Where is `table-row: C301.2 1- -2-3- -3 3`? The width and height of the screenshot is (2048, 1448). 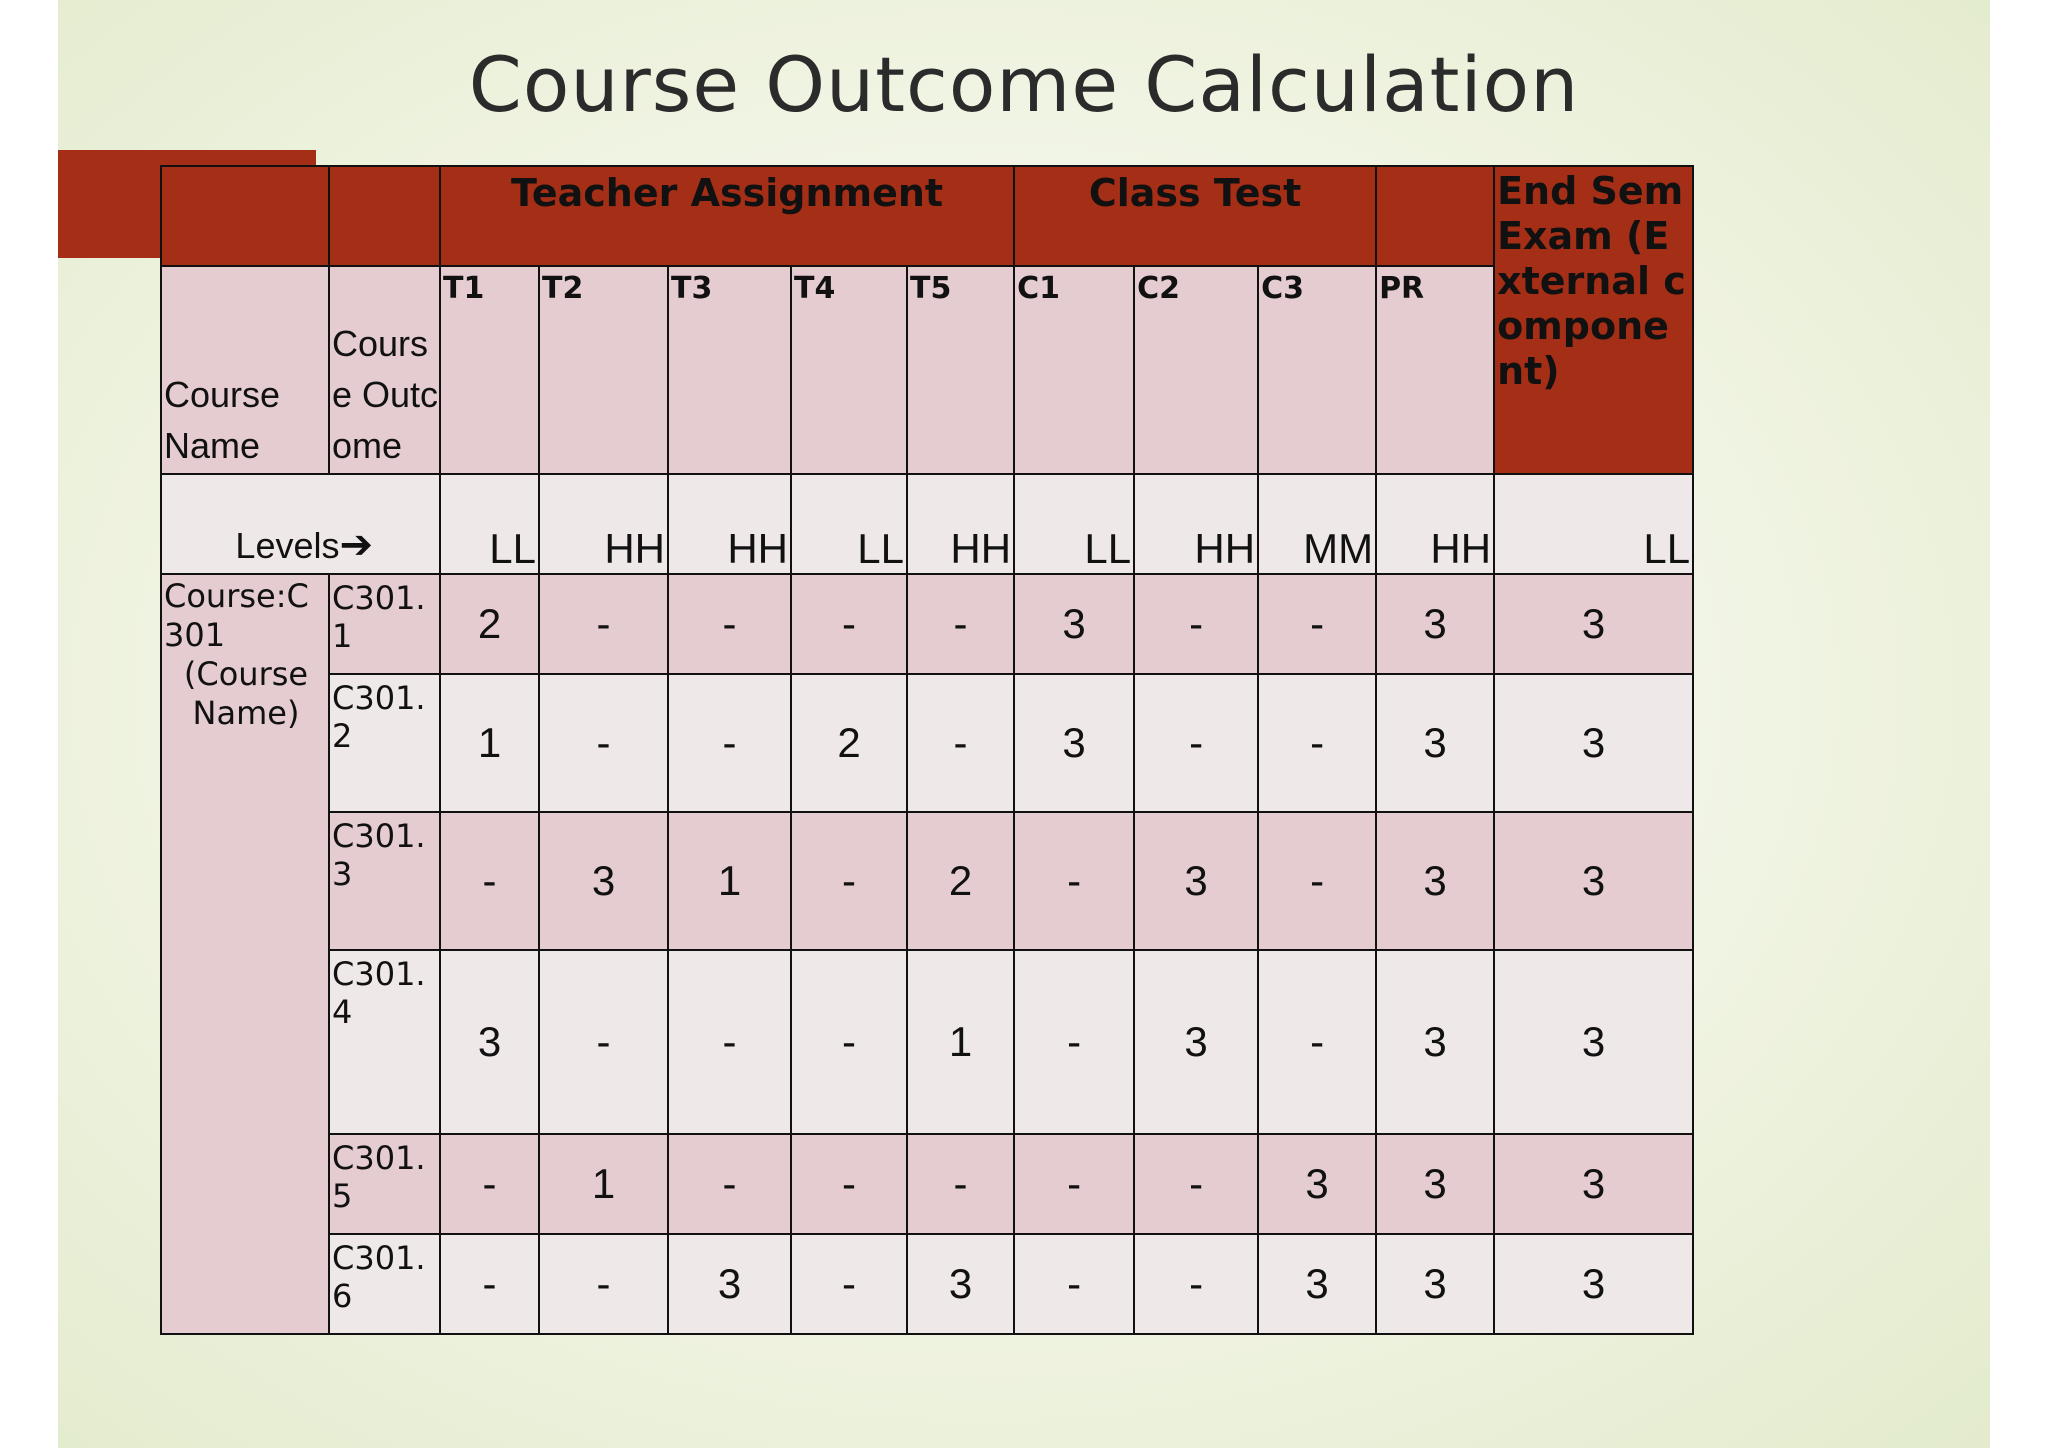
table-row: C301.2 1- -2-3- -3 3 is located at coordinates (928, 743).